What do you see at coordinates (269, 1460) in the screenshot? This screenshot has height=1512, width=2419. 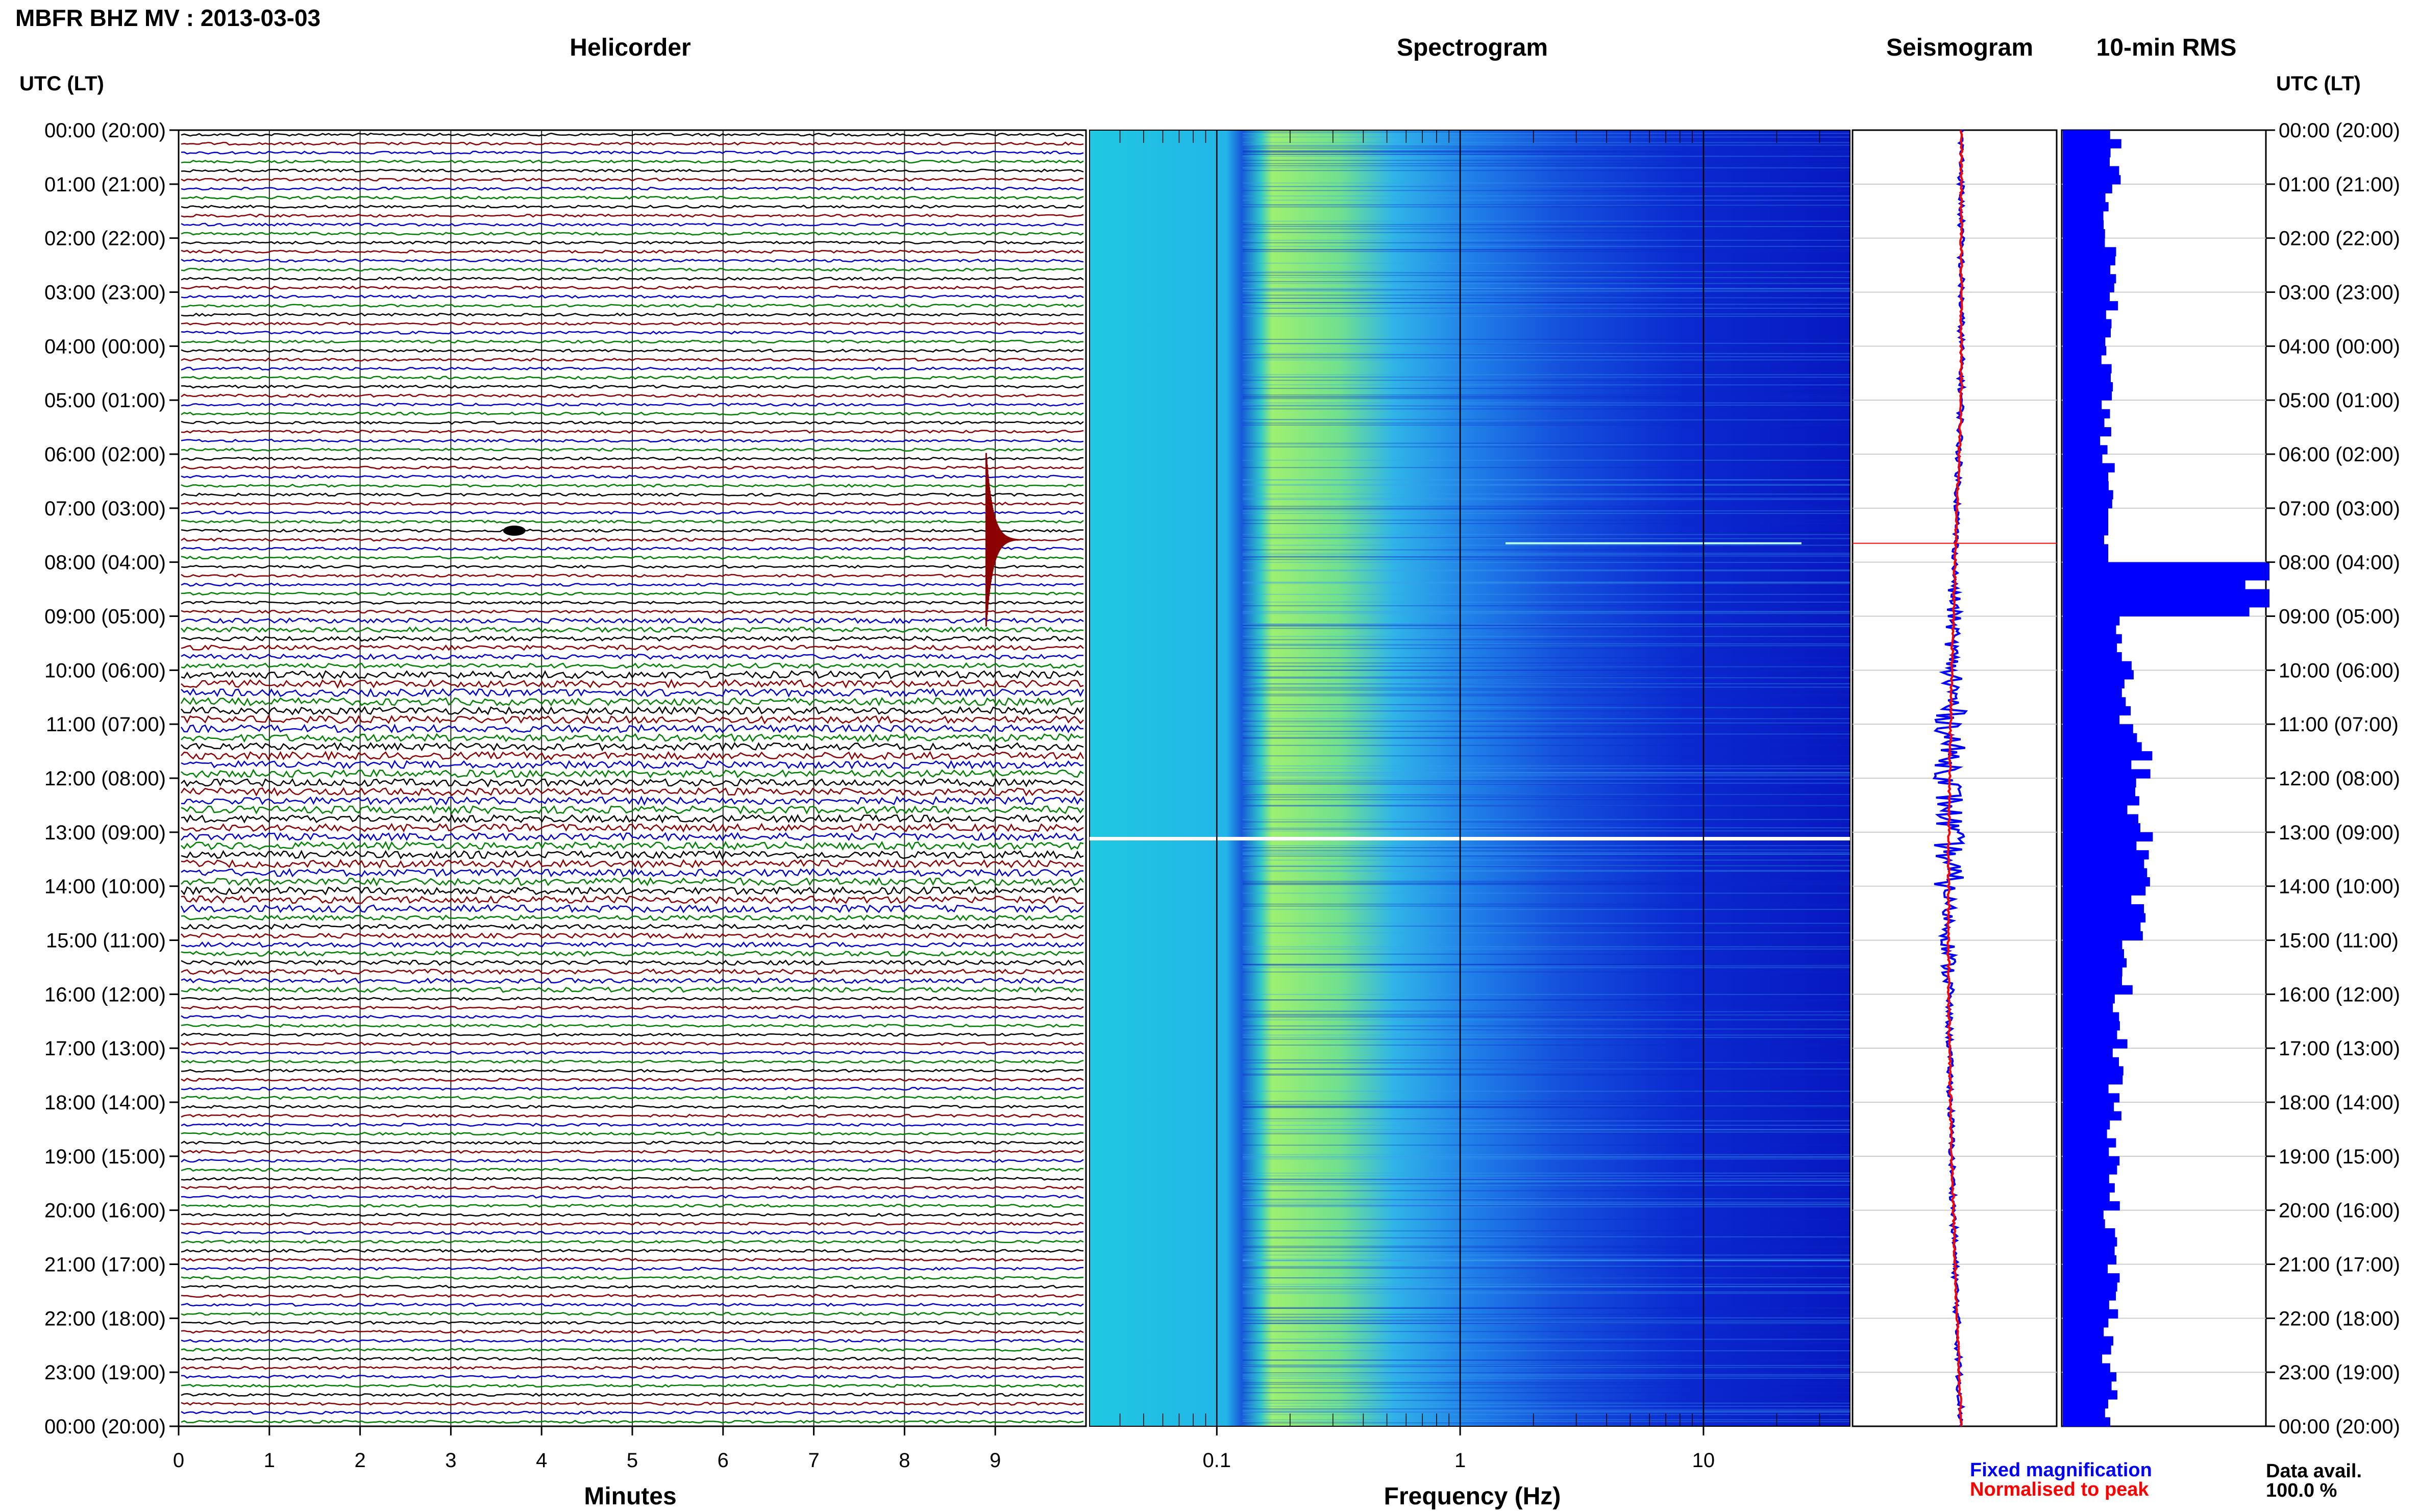 I see `minute-tick-label: 1` at bounding box center [269, 1460].